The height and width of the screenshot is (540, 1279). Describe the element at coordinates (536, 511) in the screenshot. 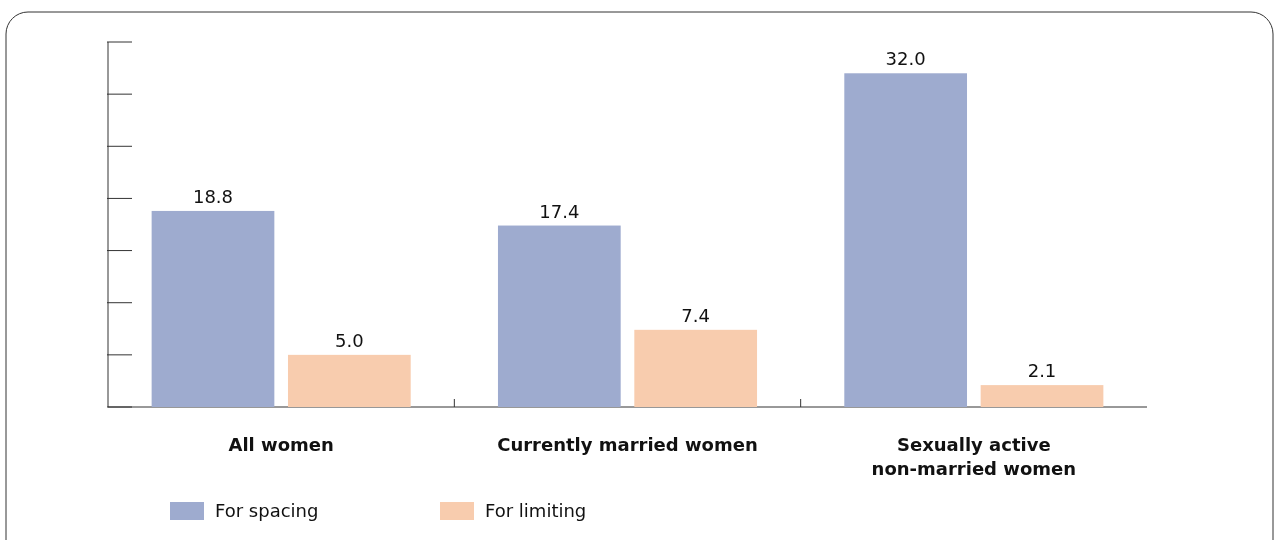

I see `legend-label: For limiting` at that location.